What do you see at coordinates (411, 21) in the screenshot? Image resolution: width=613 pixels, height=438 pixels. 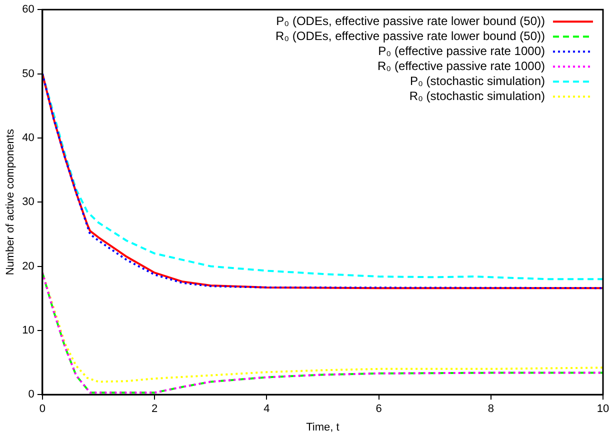 I see `legend-label: P₀ (ODEs, effective passive rate lower bound (50))` at bounding box center [411, 21].